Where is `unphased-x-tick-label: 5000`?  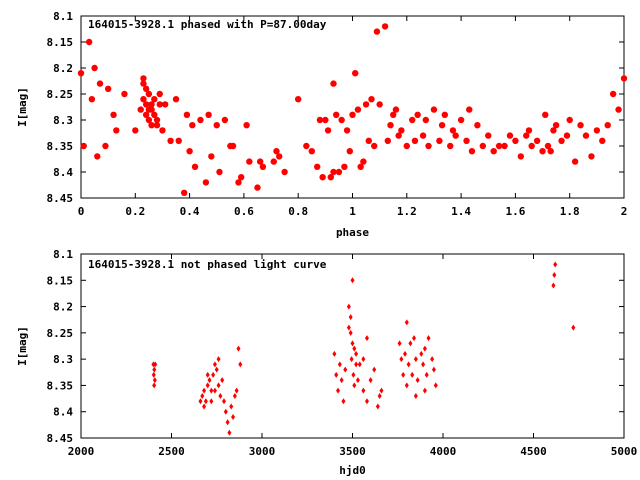
unphased-x-tick-label: 5000 is located at coordinates (624, 451).